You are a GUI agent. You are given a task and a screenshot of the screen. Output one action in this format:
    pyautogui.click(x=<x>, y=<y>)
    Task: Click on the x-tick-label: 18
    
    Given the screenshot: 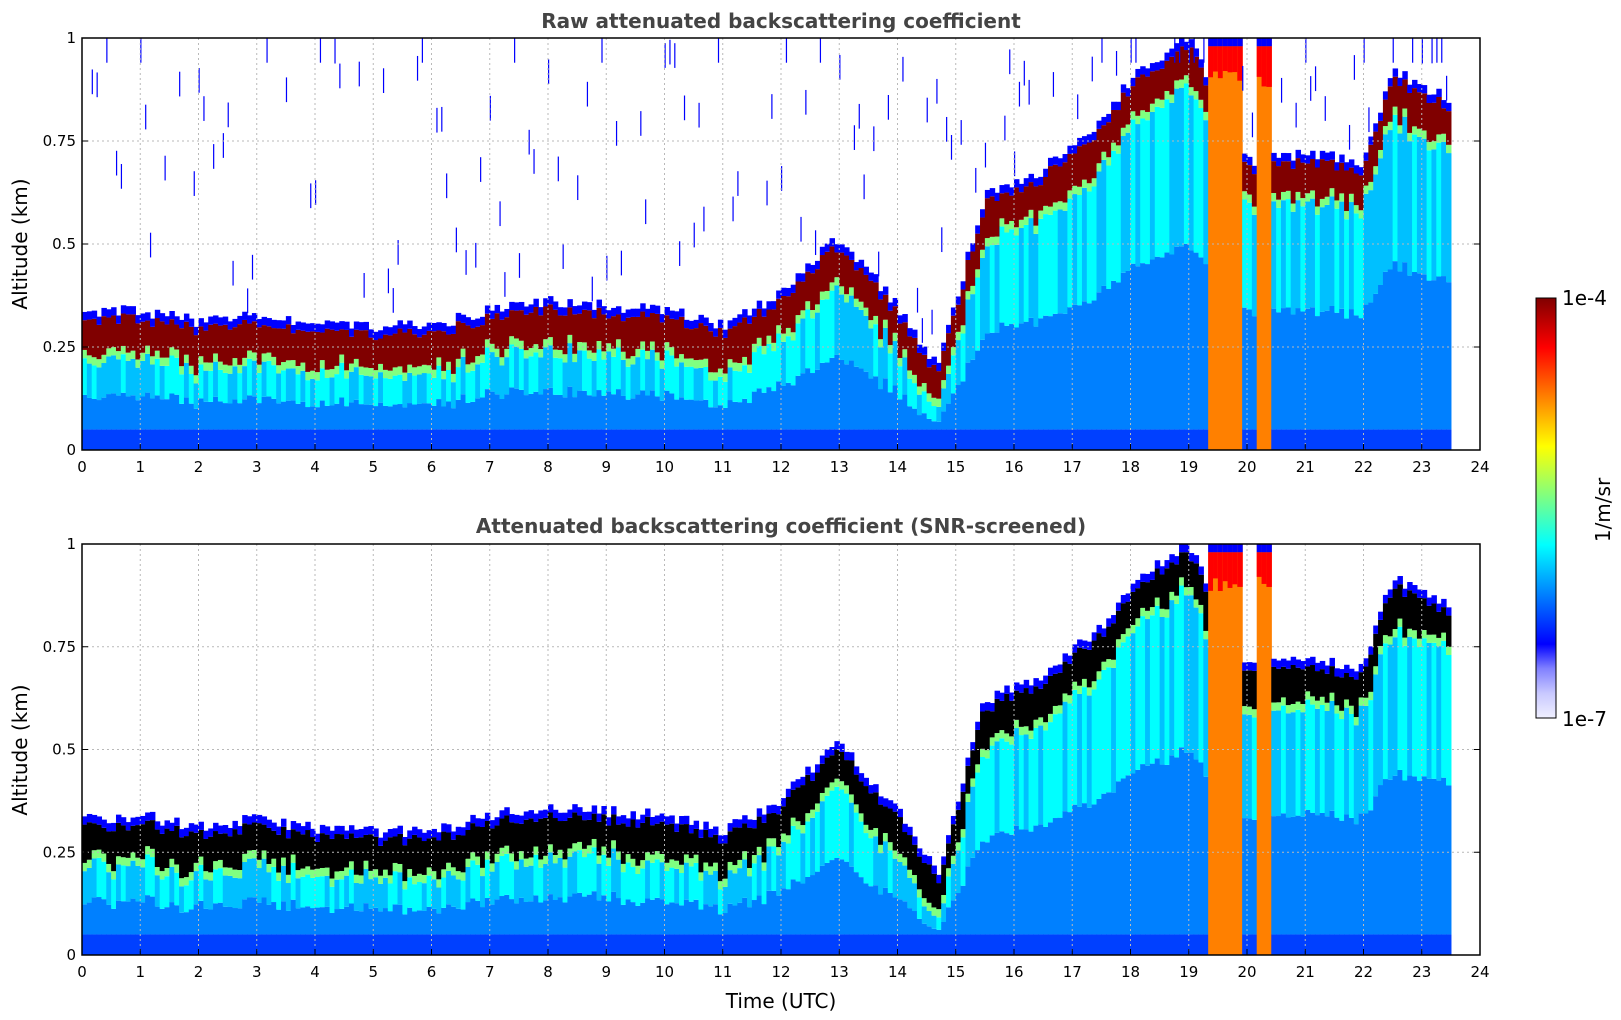 What is the action you would take?
    pyautogui.click(x=1130, y=467)
    